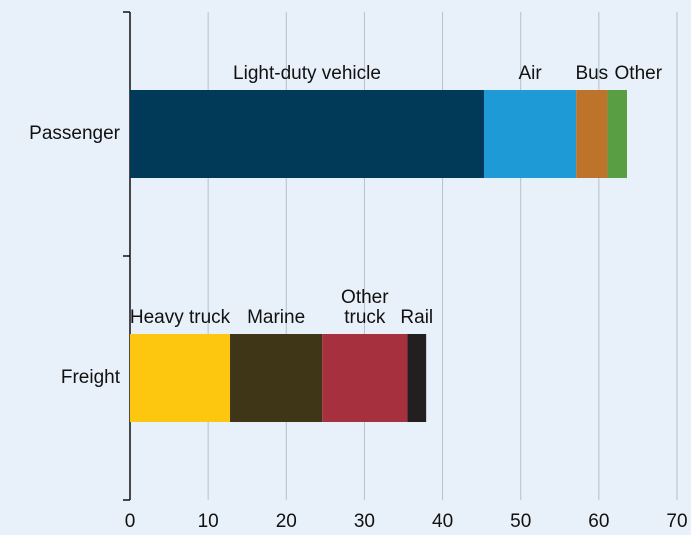 The height and width of the screenshot is (535, 691). I want to click on x-tick-label: 40, so click(442, 521).